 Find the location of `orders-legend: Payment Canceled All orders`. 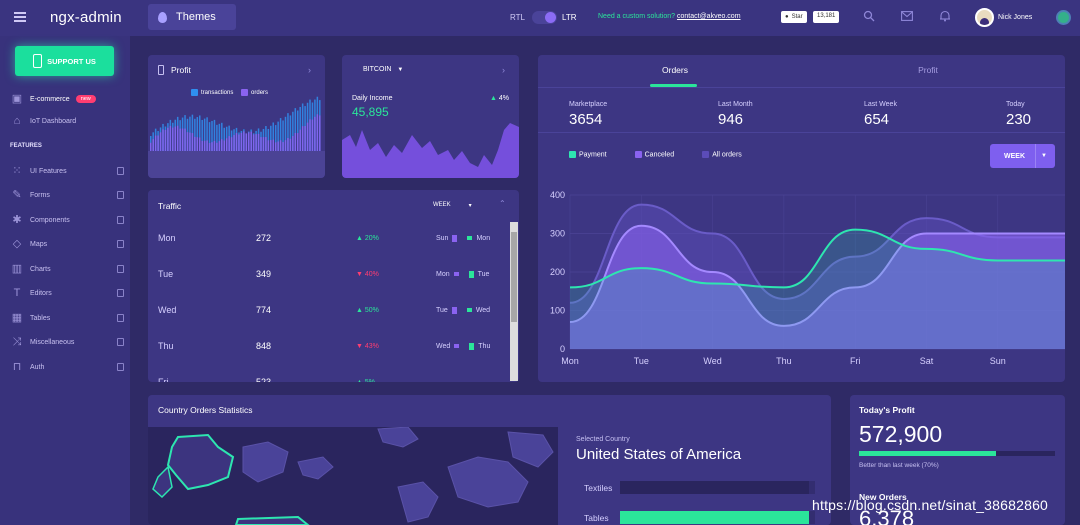

orders-legend: Payment Canceled All orders is located at coordinates (655, 154).